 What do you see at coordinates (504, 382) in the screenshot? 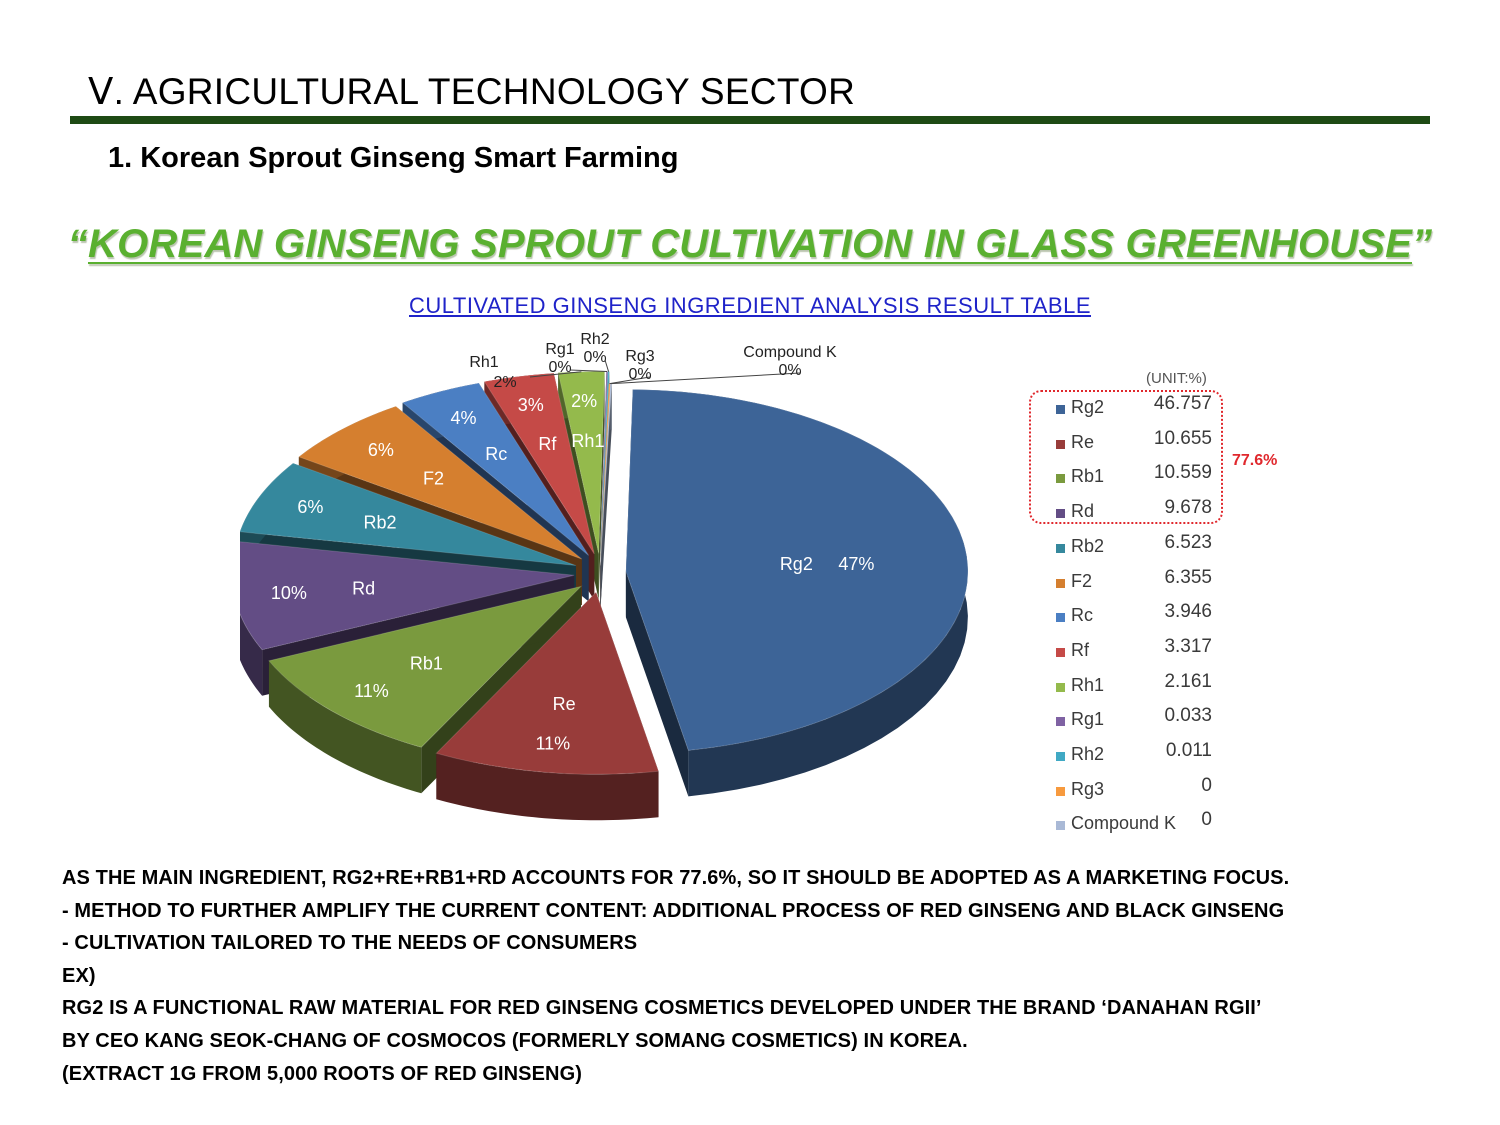
I see `callout-pct-rh1: 2%` at bounding box center [504, 382].